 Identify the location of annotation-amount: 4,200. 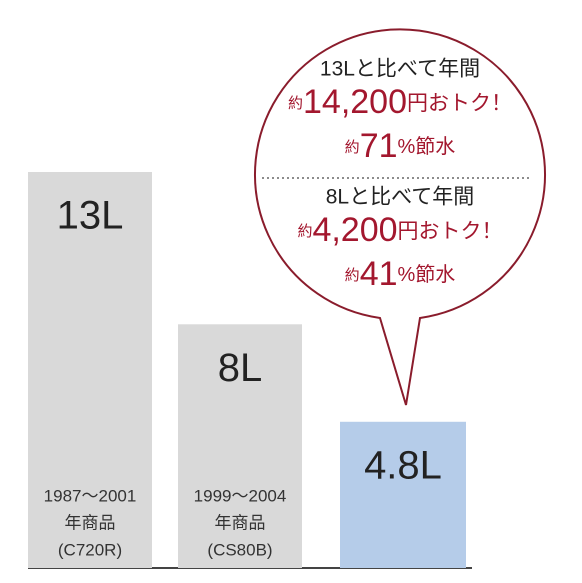
(354, 230).